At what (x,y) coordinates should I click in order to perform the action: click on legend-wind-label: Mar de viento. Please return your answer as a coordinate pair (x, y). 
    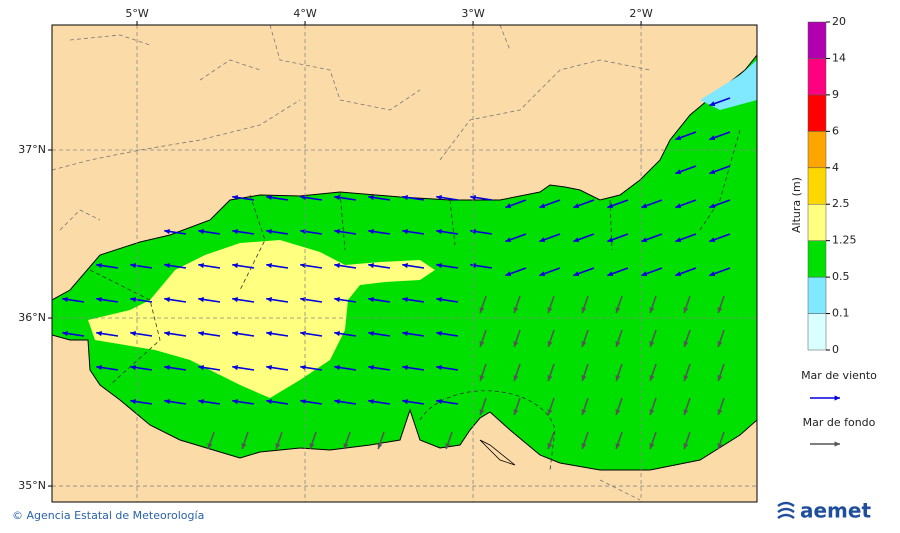
    Looking at the image, I should click on (839, 375).